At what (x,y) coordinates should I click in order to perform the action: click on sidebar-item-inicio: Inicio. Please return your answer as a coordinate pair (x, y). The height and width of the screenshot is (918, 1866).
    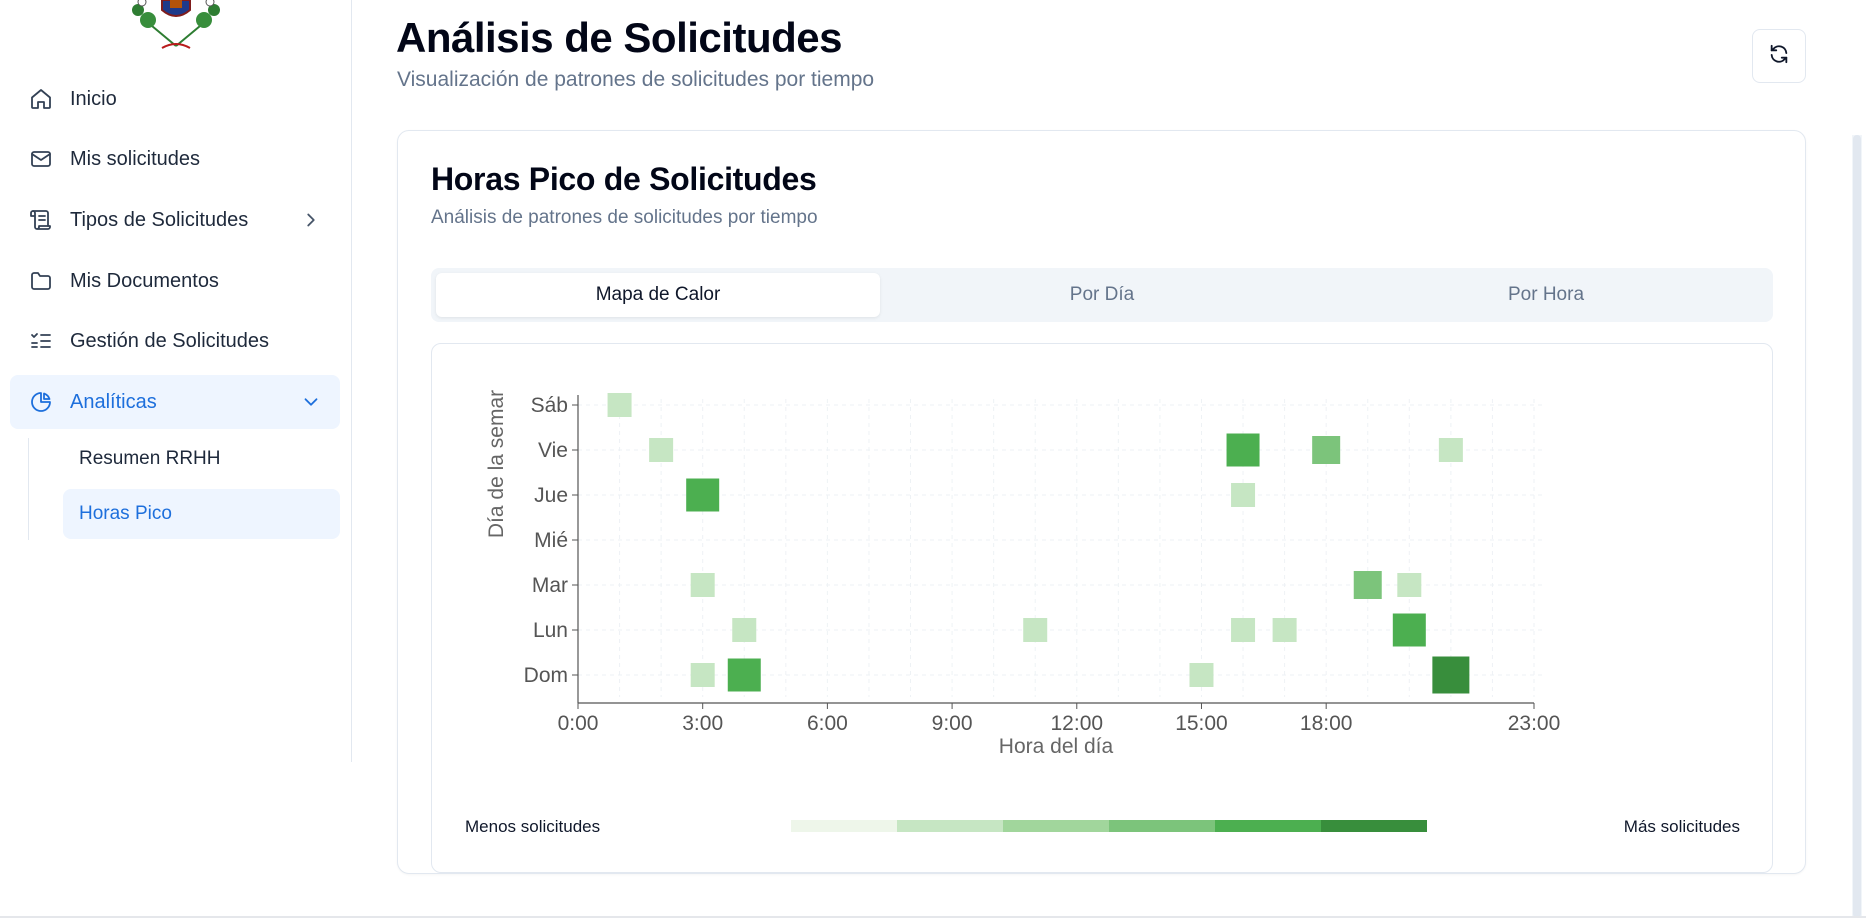
    Looking at the image, I should click on (175, 99).